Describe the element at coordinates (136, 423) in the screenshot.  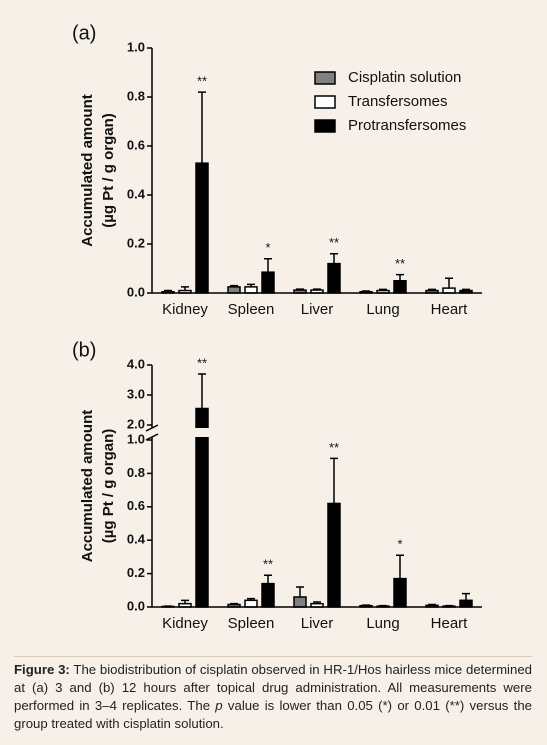
I see `y-tick-label: 2.0` at that location.